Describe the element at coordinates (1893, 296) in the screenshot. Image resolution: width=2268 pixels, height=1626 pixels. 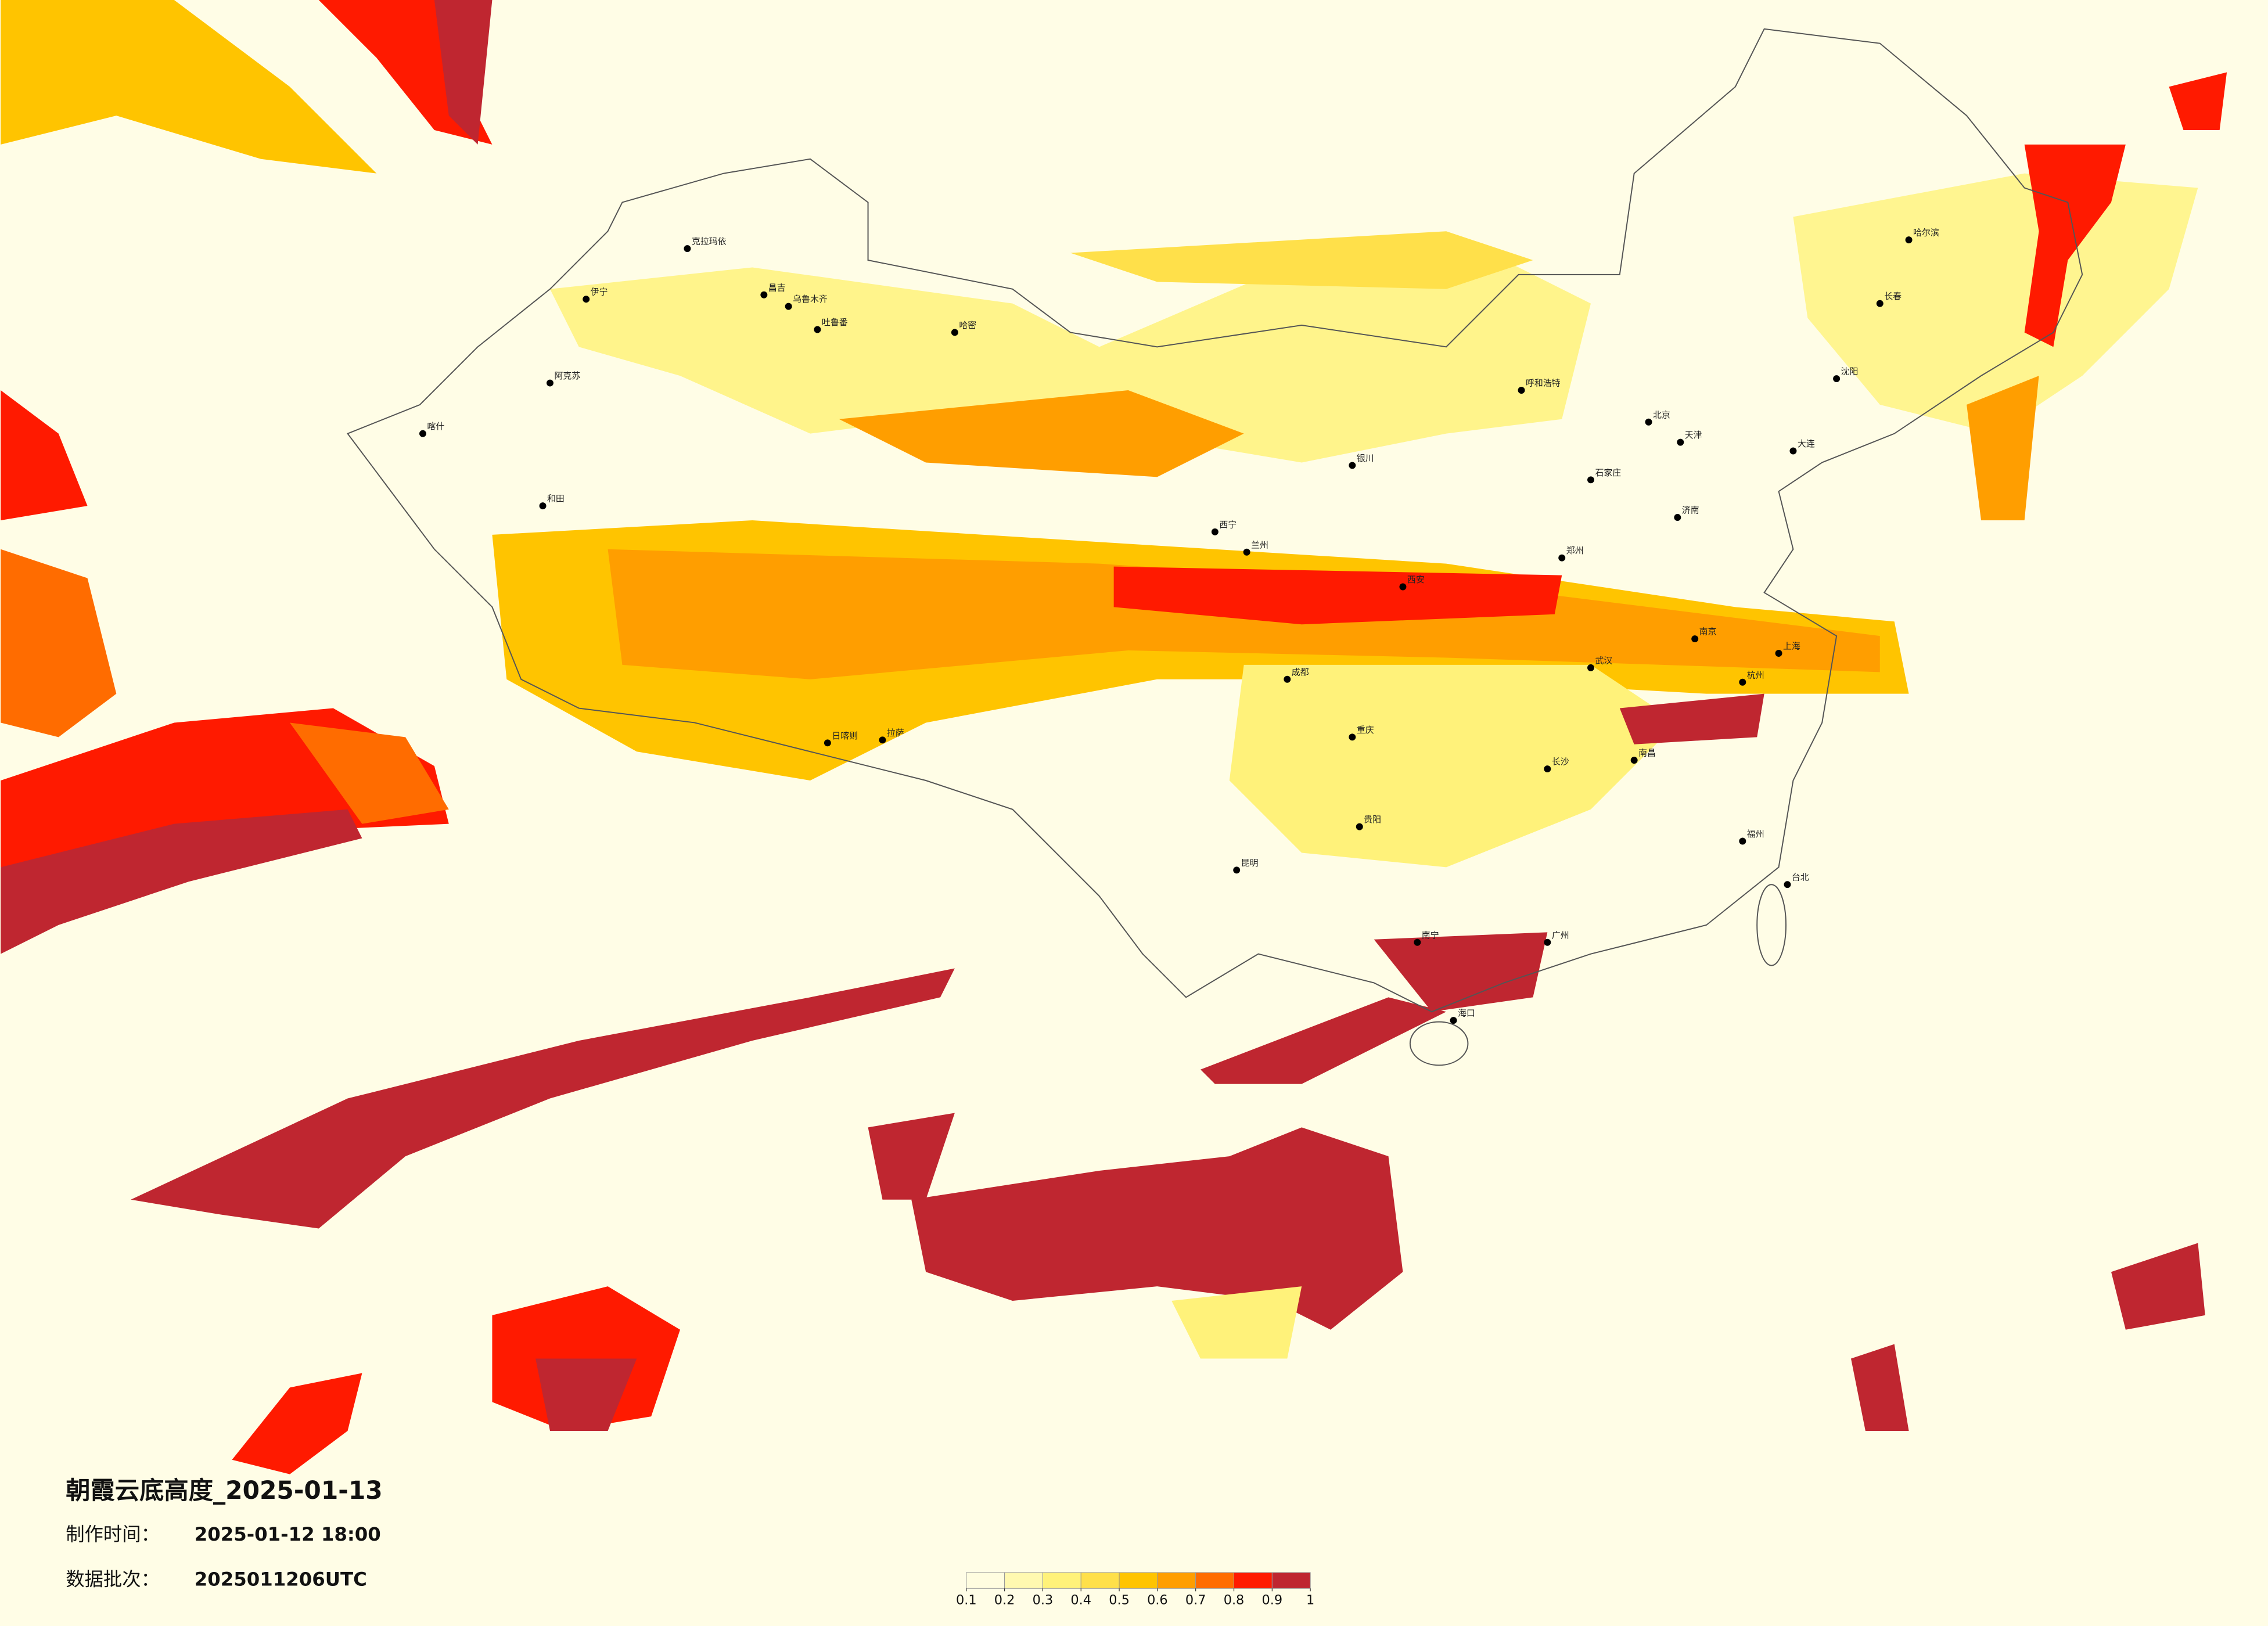
I see `city-label: 长春` at that location.